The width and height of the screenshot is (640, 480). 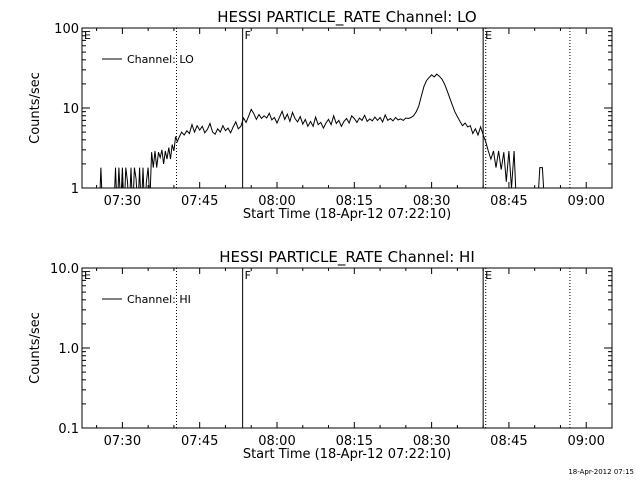 What do you see at coordinates (75, 189) in the screenshot?
I see `y-tick-label: 1` at bounding box center [75, 189].